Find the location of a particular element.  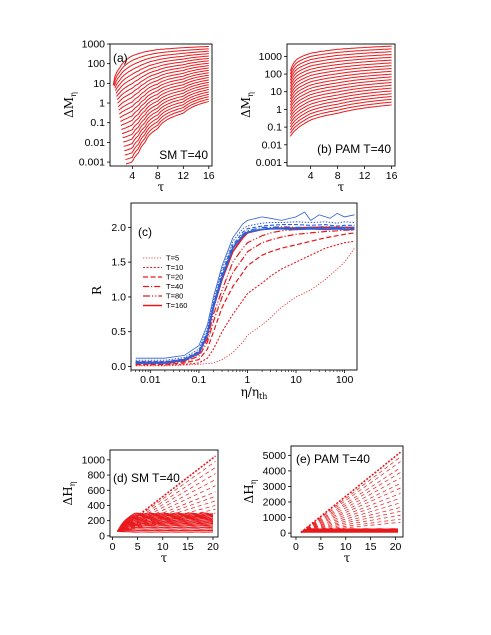

x-tick-label: 4 is located at coordinates (311, 176).